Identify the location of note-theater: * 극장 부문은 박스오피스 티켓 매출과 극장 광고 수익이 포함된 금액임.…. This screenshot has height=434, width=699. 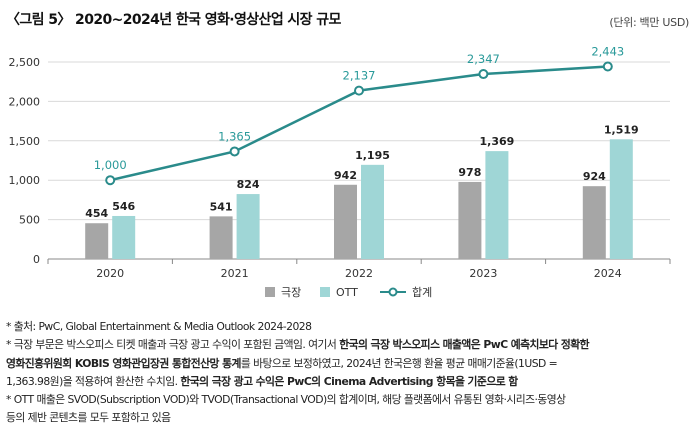
(349, 345).